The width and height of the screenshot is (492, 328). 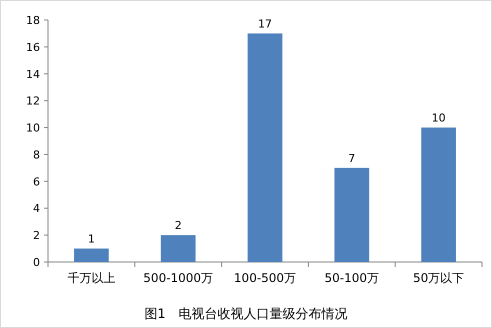 I want to click on y-tick-label: 8, so click(x=36, y=155).